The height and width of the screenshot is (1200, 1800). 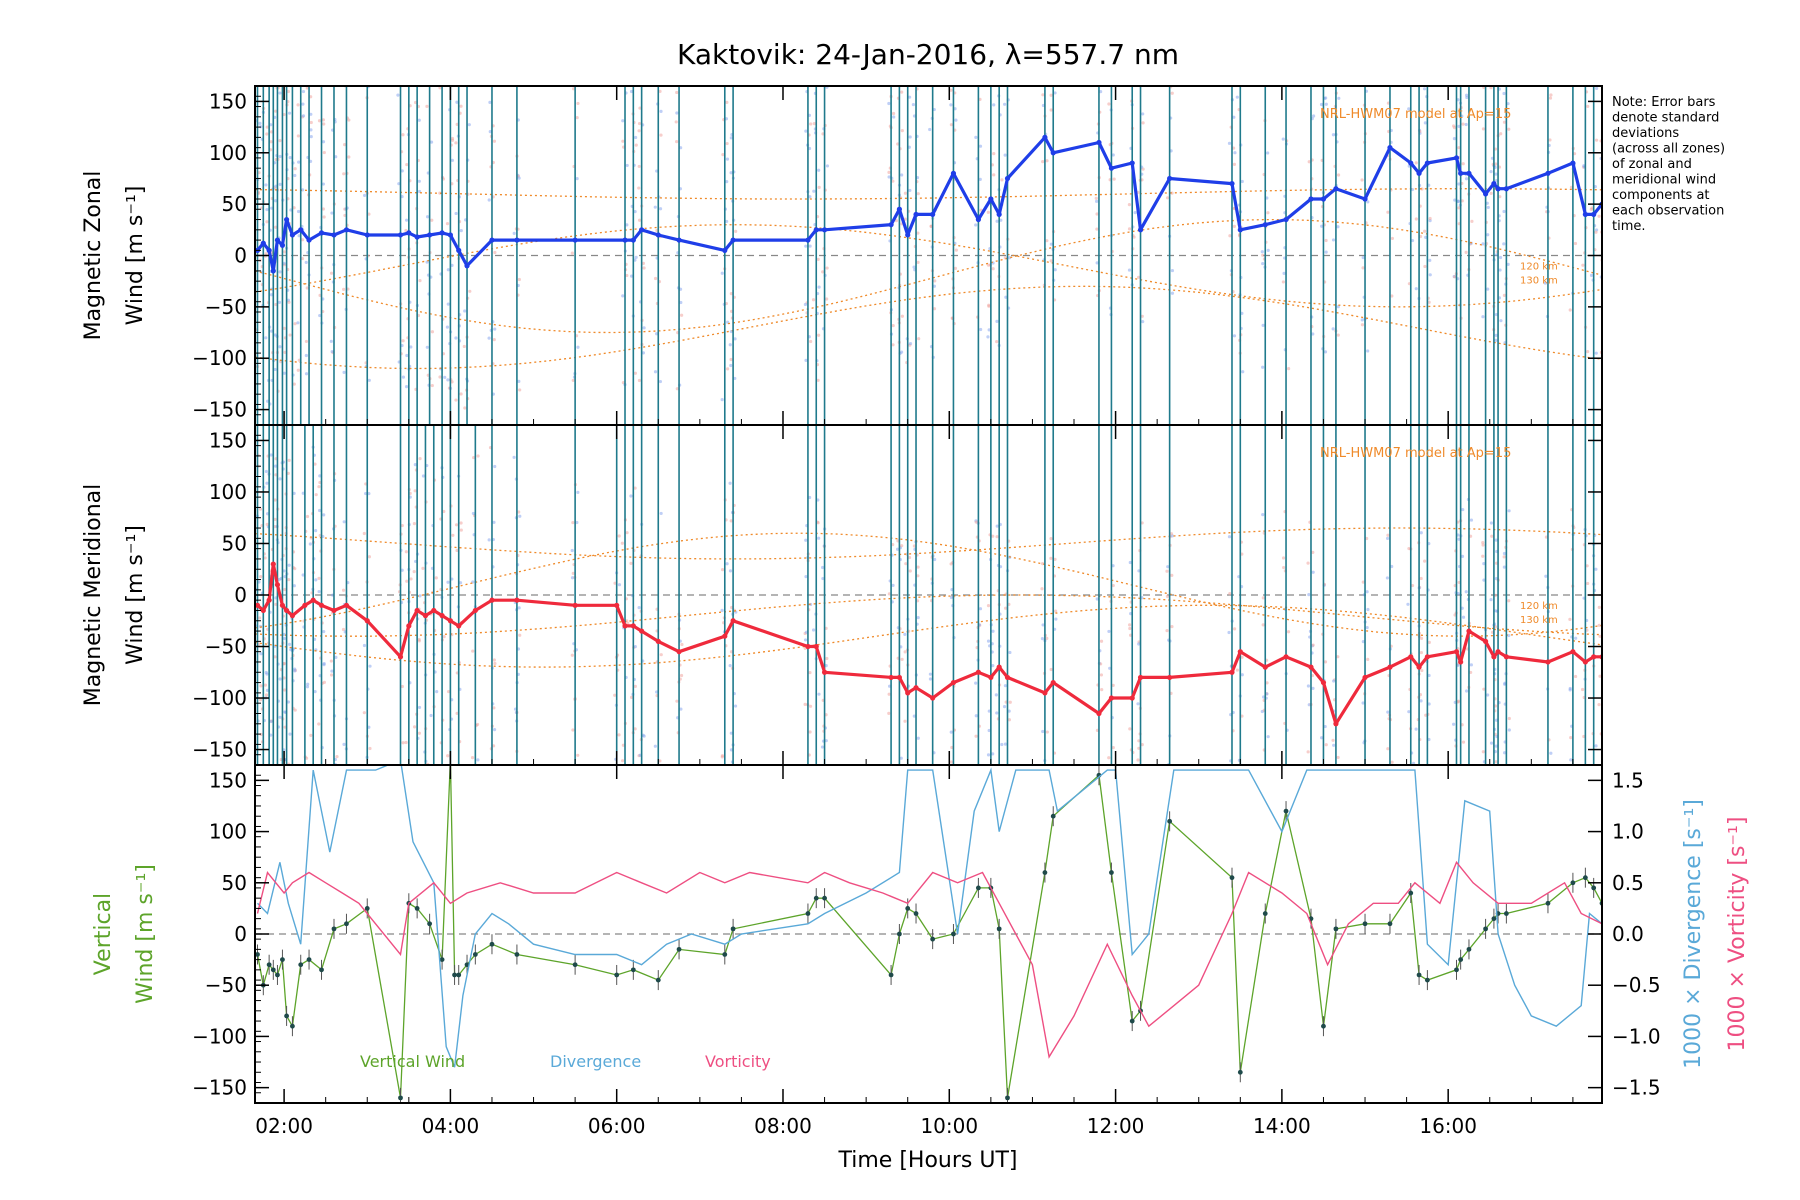 What do you see at coordinates (1665, 118) in the screenshot?
I see `note-line: denote standard` at bounding box center [1665, 118].